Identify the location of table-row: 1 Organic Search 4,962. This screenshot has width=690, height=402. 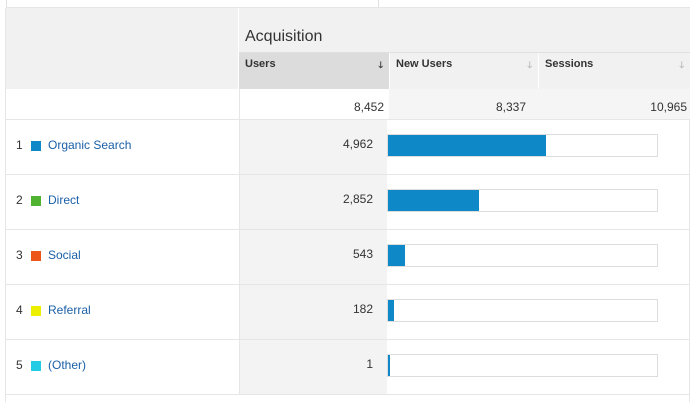
(348, 147).